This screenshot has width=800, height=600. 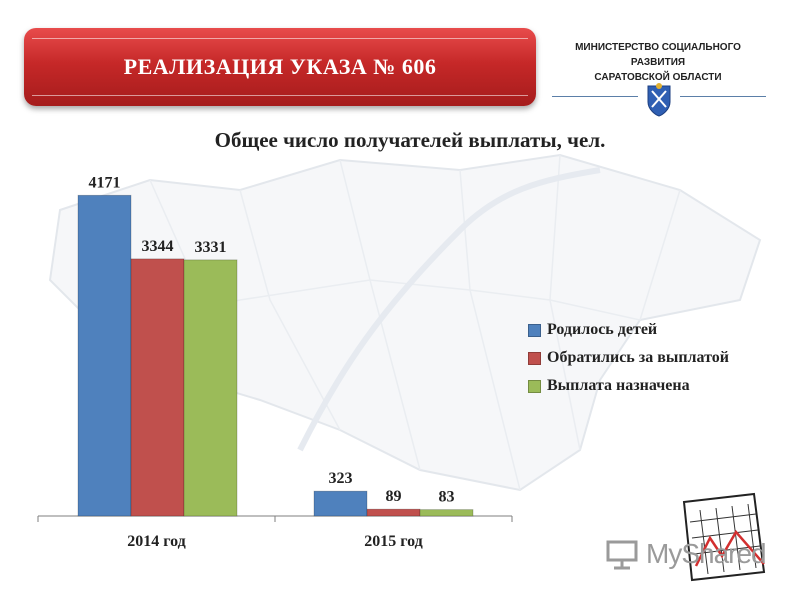 What do you see at coordinates (723, 96) in the screenshot?
I see `ministry-rule-right` at bounding box center [723, 96].